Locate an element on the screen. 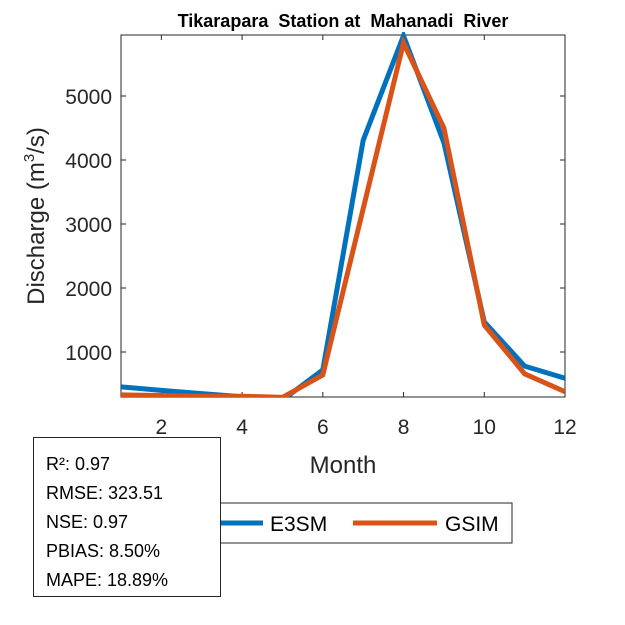 The height and width of the screenshot is (625, 625). y-axis-label-tail: /s) is located at coordinates (36, 140).